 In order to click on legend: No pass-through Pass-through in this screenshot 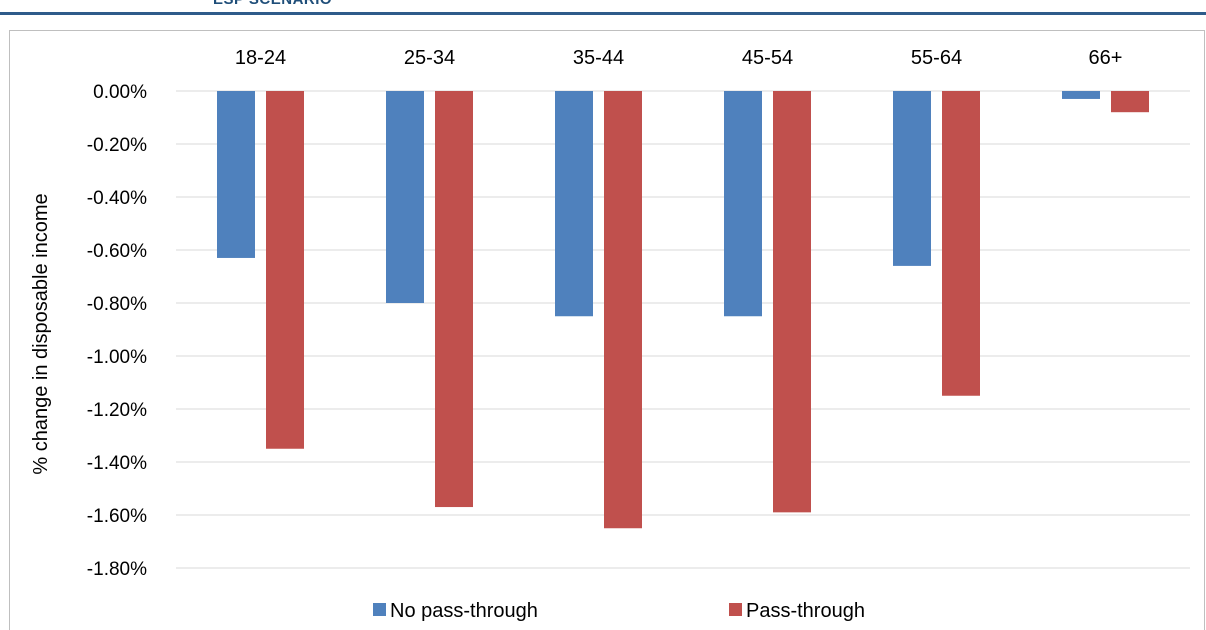, I will do `click(619, 611)`.